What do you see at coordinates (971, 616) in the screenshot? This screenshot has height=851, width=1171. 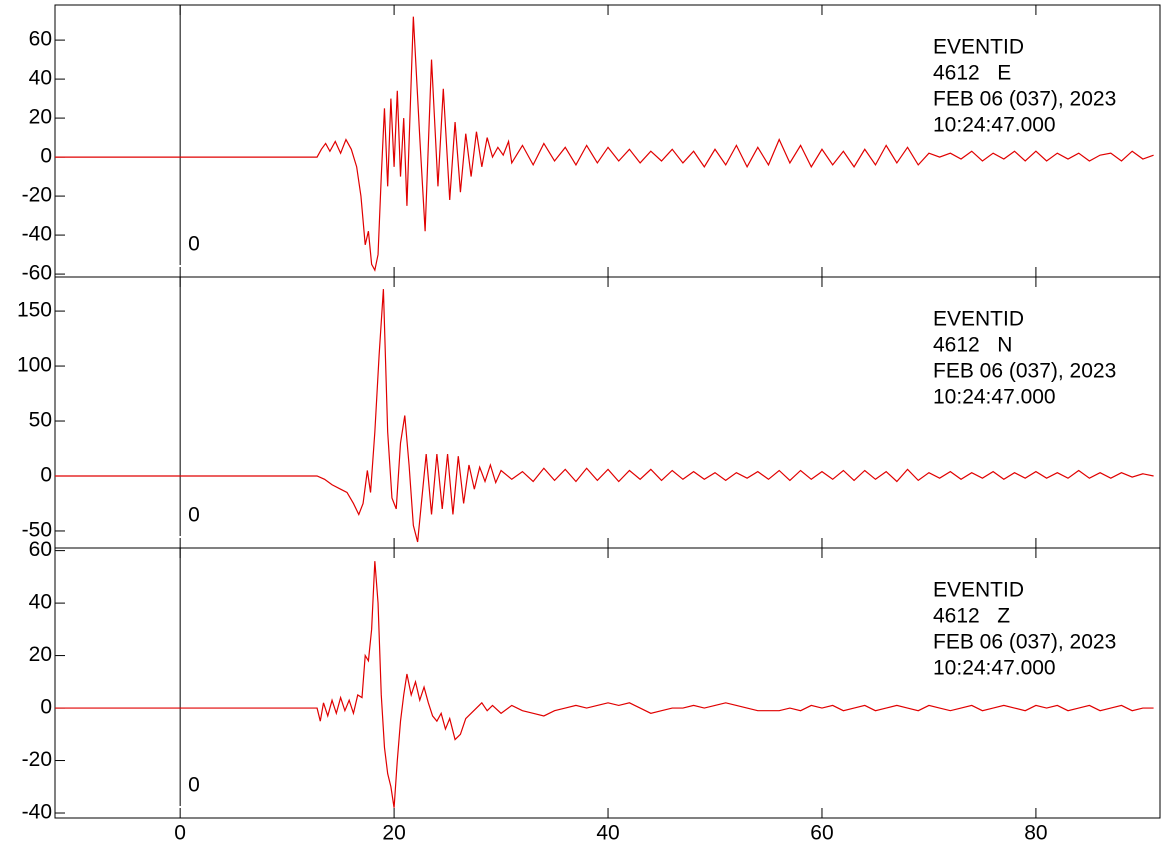 I see `annotation: 4612 Z` at bounding box center [971, 616].